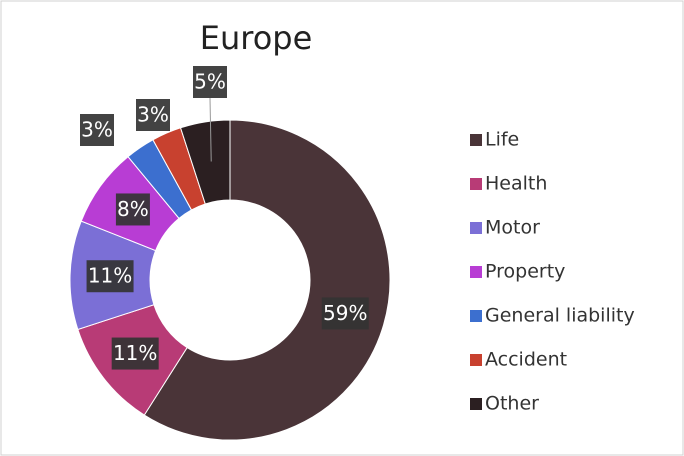  I want to click on legend-label: Motor, so click(512, 228).